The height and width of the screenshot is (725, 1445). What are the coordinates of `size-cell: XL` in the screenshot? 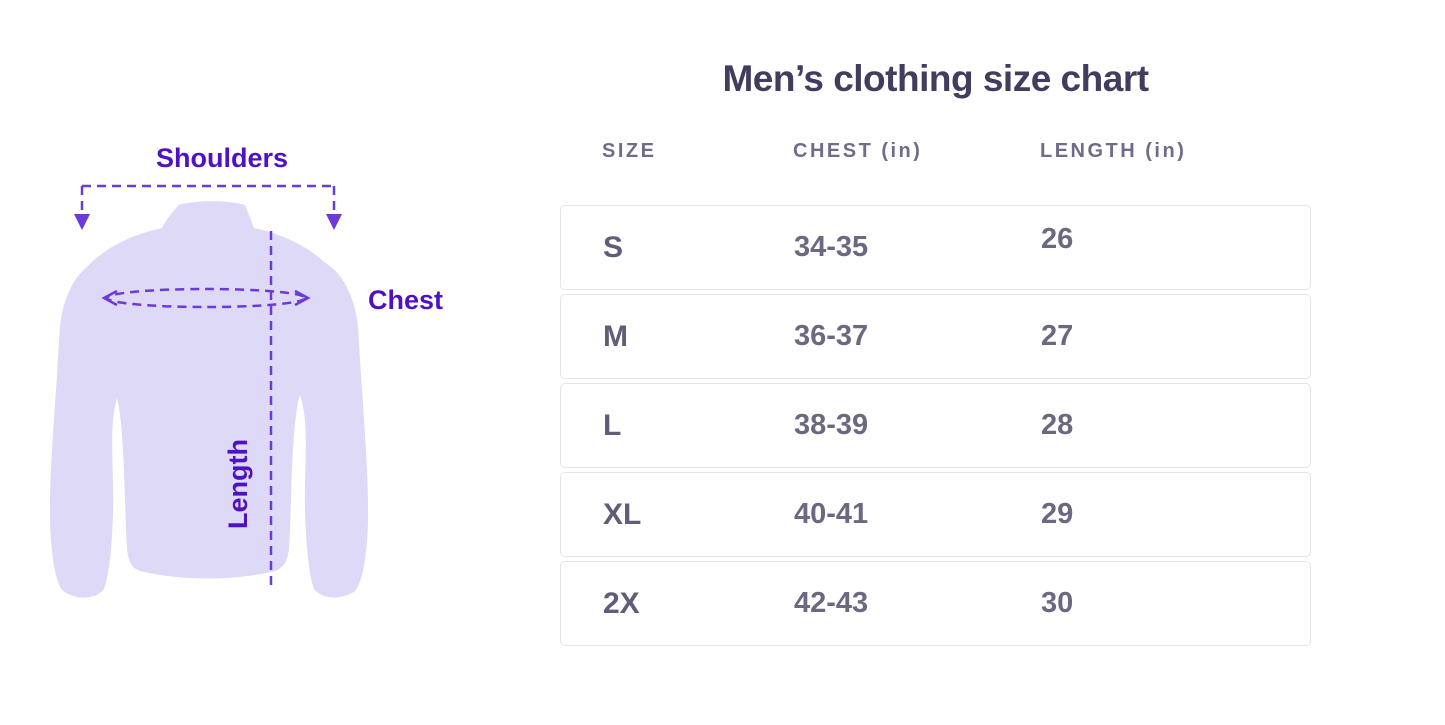 It's located at (622, 514).